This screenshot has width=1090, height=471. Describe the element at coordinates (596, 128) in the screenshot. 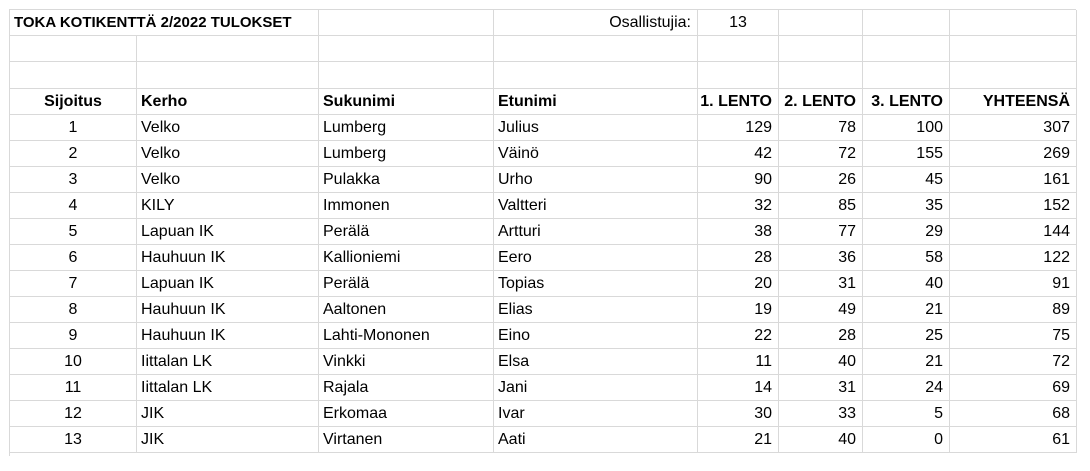

I see `firstname-cell: Julius` at that location.